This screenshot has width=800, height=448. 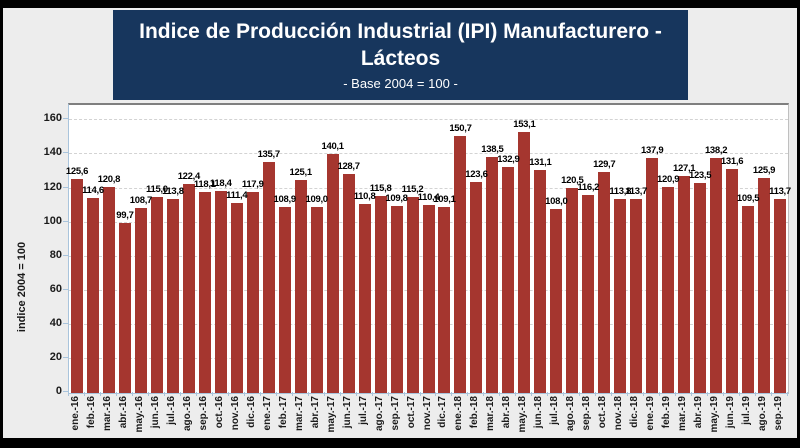 What do you see at coordinates (732, 161) in the screenshot?
I see `bar-value-label: 131,6` at bounding box center [732, 161].